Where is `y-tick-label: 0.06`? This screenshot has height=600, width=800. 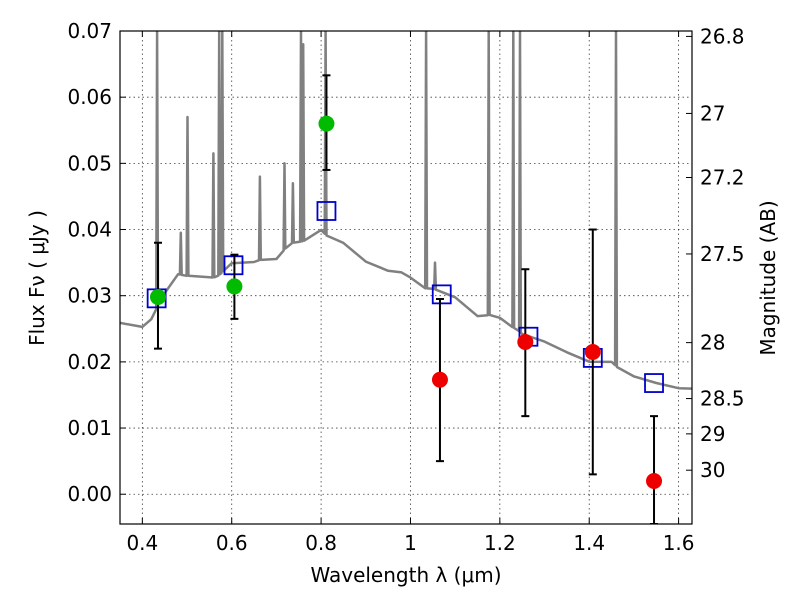 y-tick-label: 0.06 is located at coordinates (89, 97).